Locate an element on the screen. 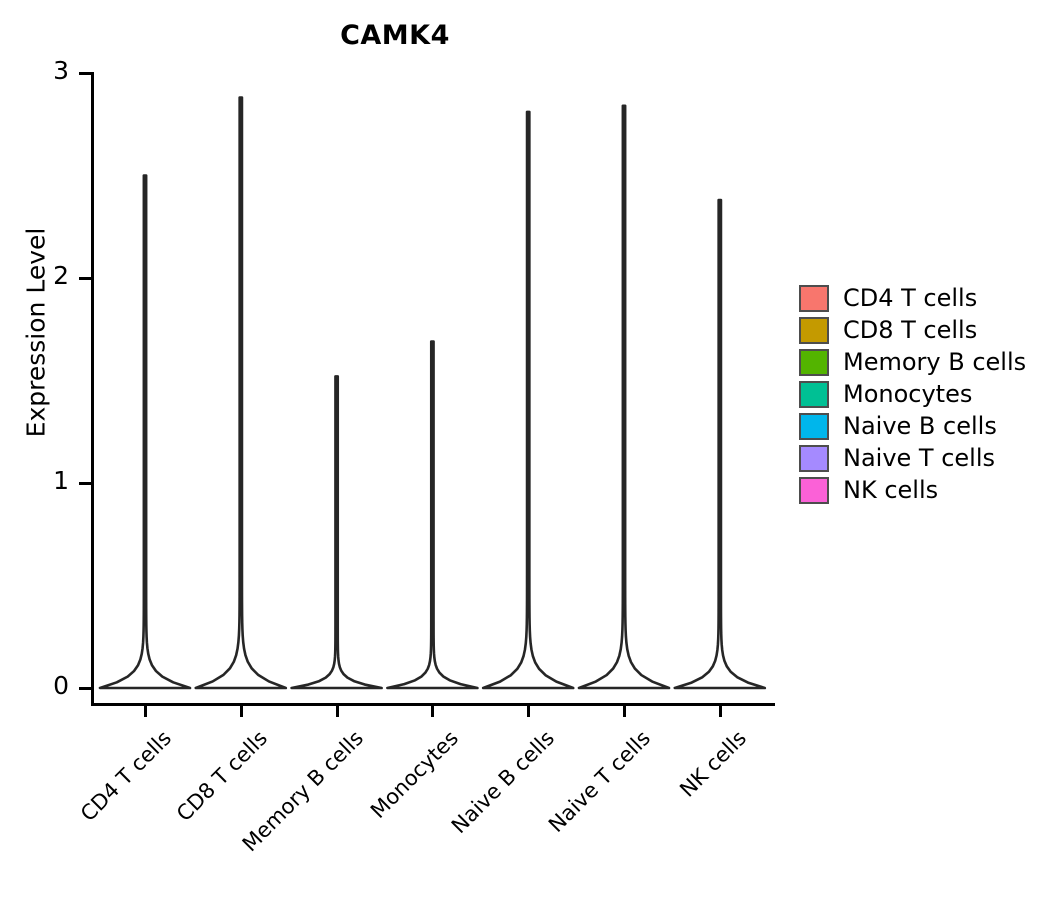 The height and width of the screenshot is (900, 1050). legend-item: Naive T cells is located at coordinates (912, 458).